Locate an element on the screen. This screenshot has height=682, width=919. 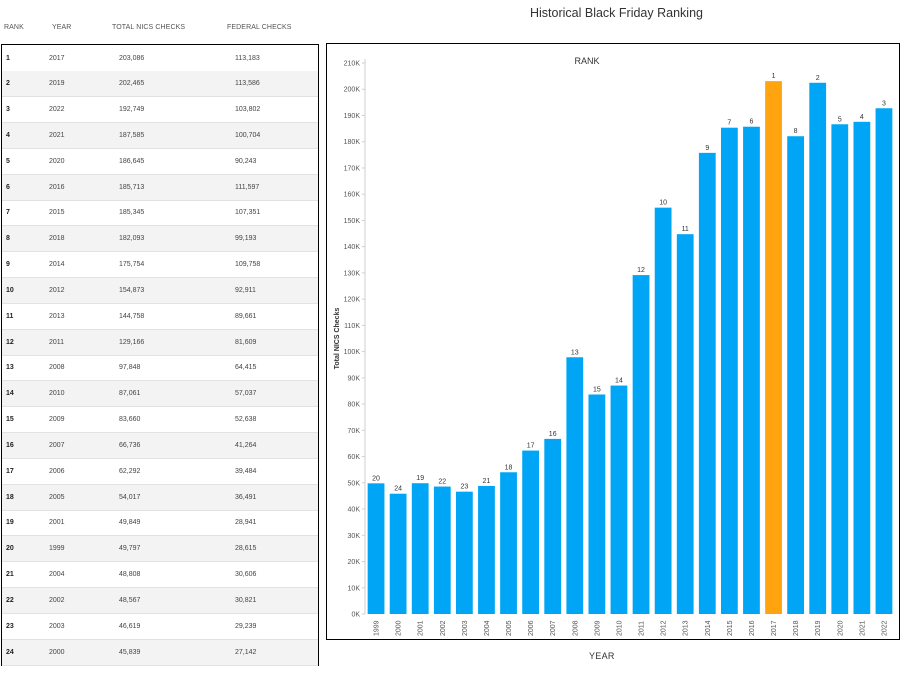
table-row: 15 2009 83,660 52,638 is located at coordinates (160, 420).